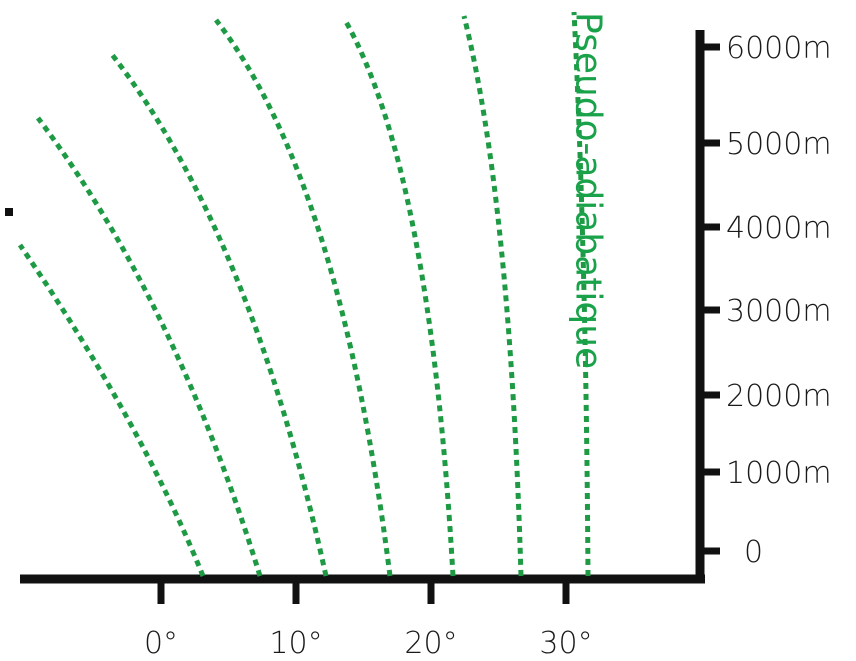  I want to click on x-label-20: 20°, so click(430, 643).